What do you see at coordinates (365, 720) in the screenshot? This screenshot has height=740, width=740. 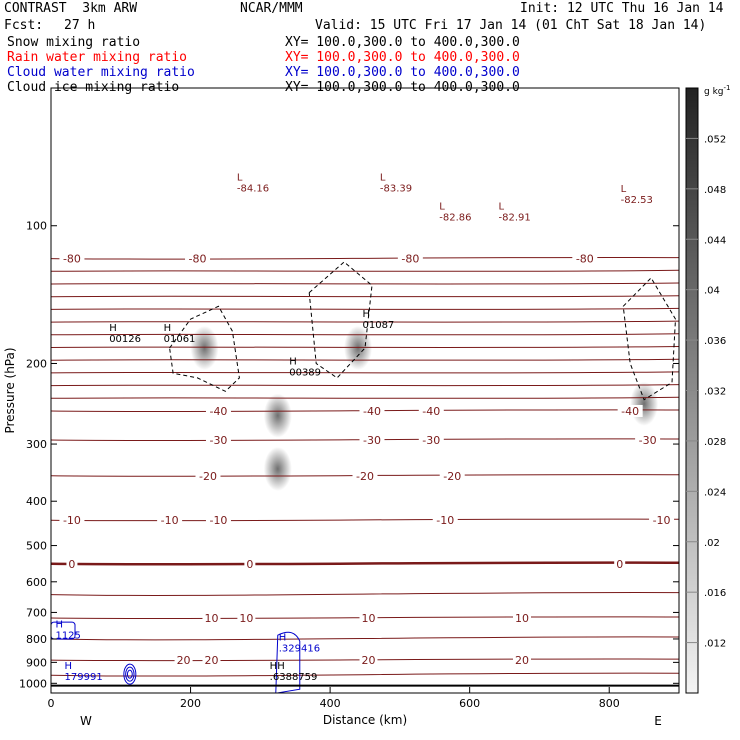 I see `x-axis-label: Distance (km)` at bounding box center [365, 720].